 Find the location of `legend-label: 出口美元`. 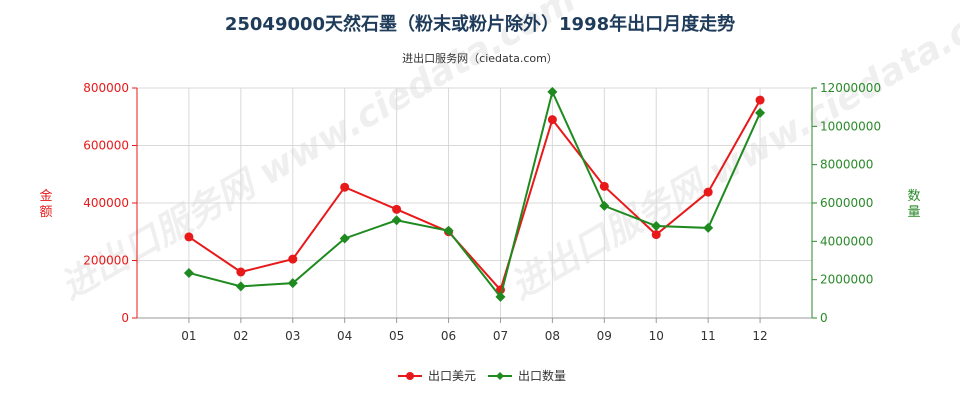

legend-label: 出口美元 is located at coordinates (452, 376).